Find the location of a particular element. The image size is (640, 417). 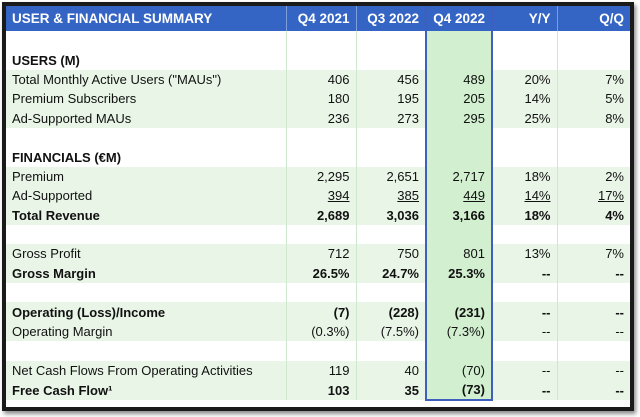

section-title: FINANCIALS (€M) is located at coordinates (146, 157).